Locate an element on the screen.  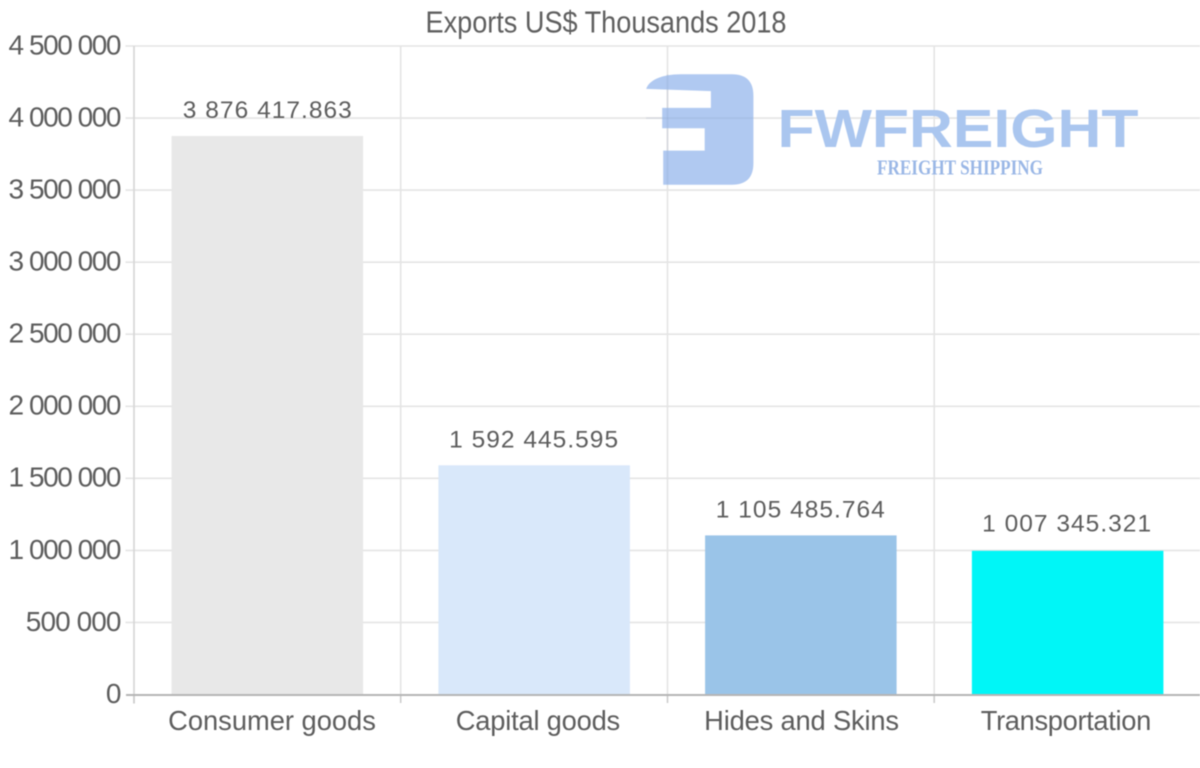
svg-text: 0 is located at coordinates (114, 693).